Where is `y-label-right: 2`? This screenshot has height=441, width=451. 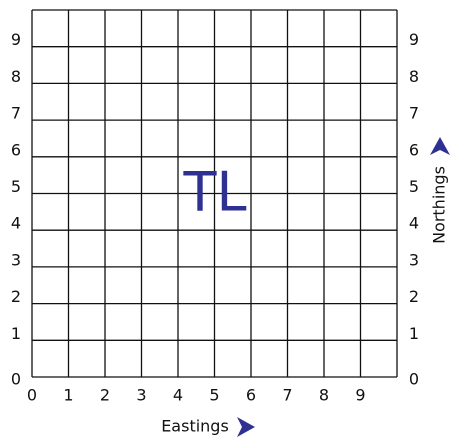 y-label-right: 2 is located at coordinates (414, 296).